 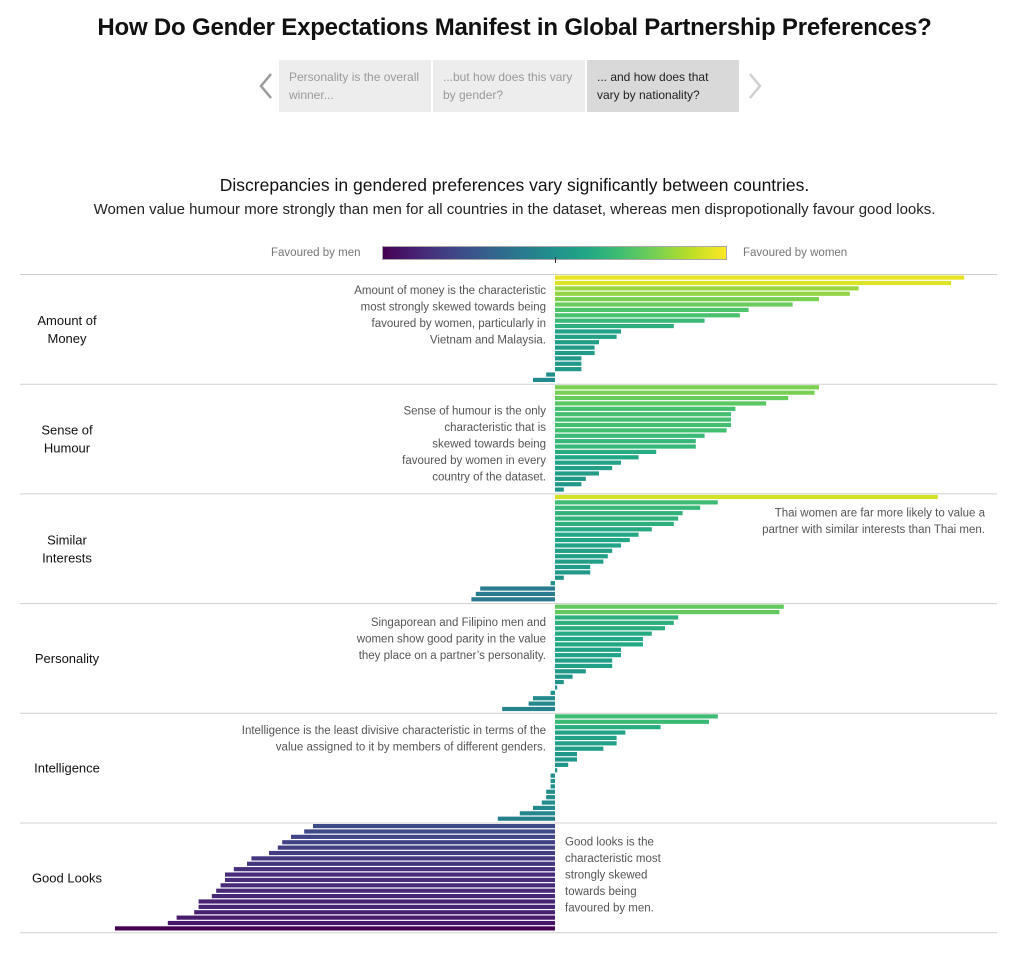 I want to click on story-next-button, so click(x=754, y=86).